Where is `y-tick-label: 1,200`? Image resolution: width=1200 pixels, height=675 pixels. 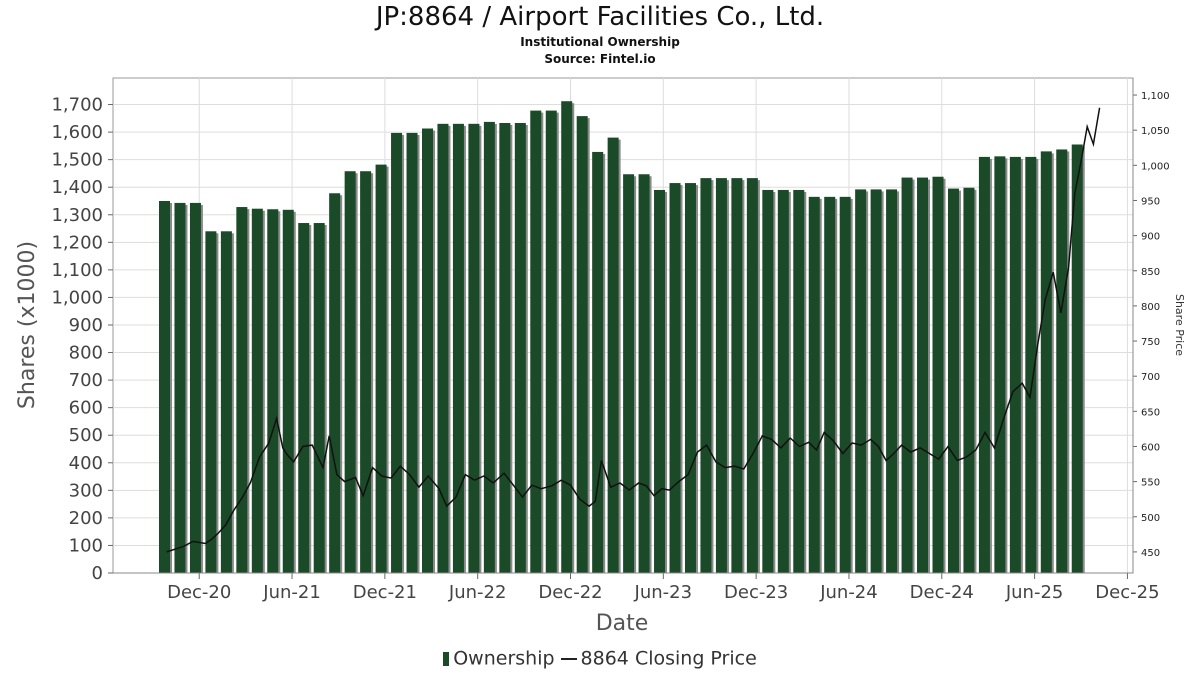
y-tick-label: 1,200 is located at coordinates (77, 242).